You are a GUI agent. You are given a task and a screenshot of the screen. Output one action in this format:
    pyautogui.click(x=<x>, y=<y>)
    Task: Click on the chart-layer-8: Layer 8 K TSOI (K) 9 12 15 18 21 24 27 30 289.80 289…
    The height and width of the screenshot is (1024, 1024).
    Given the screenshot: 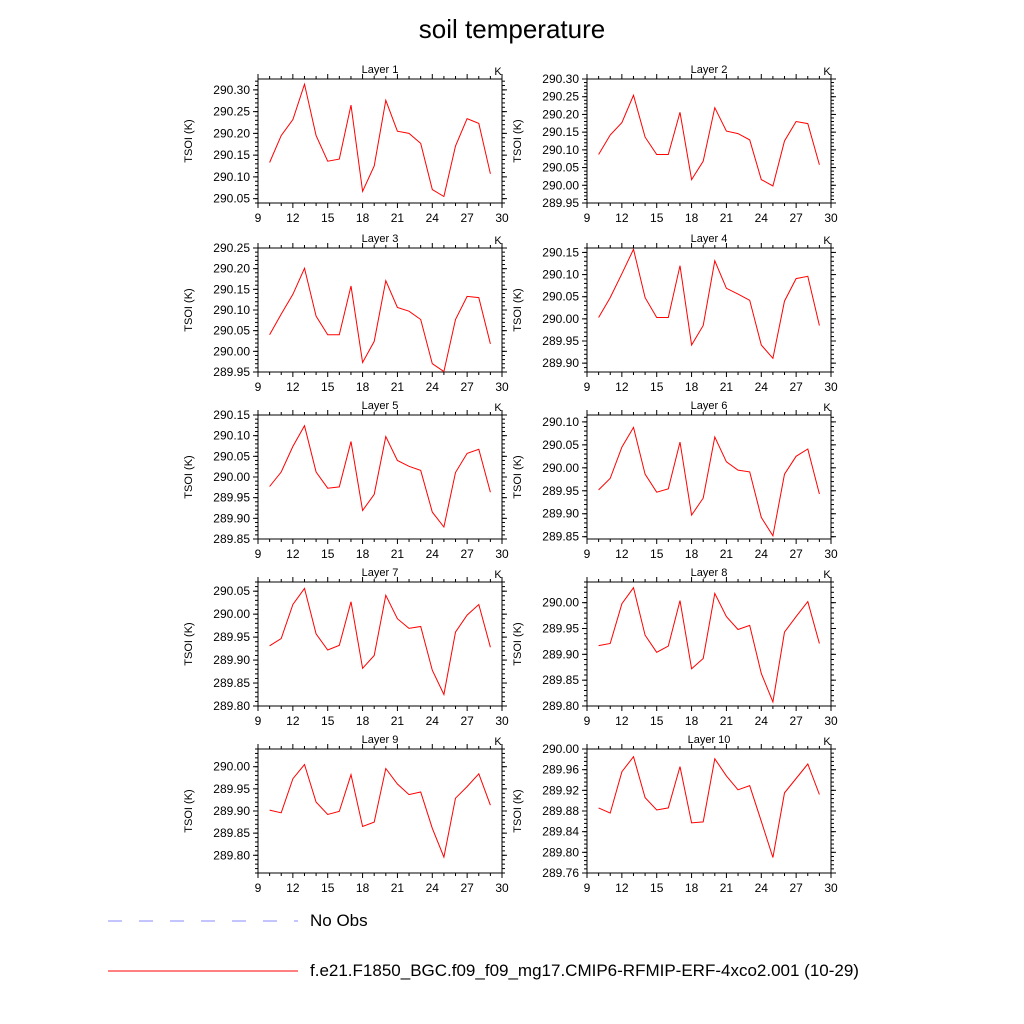 What is the action you would take?
    pyautogui.click(x=675, y=647)
    